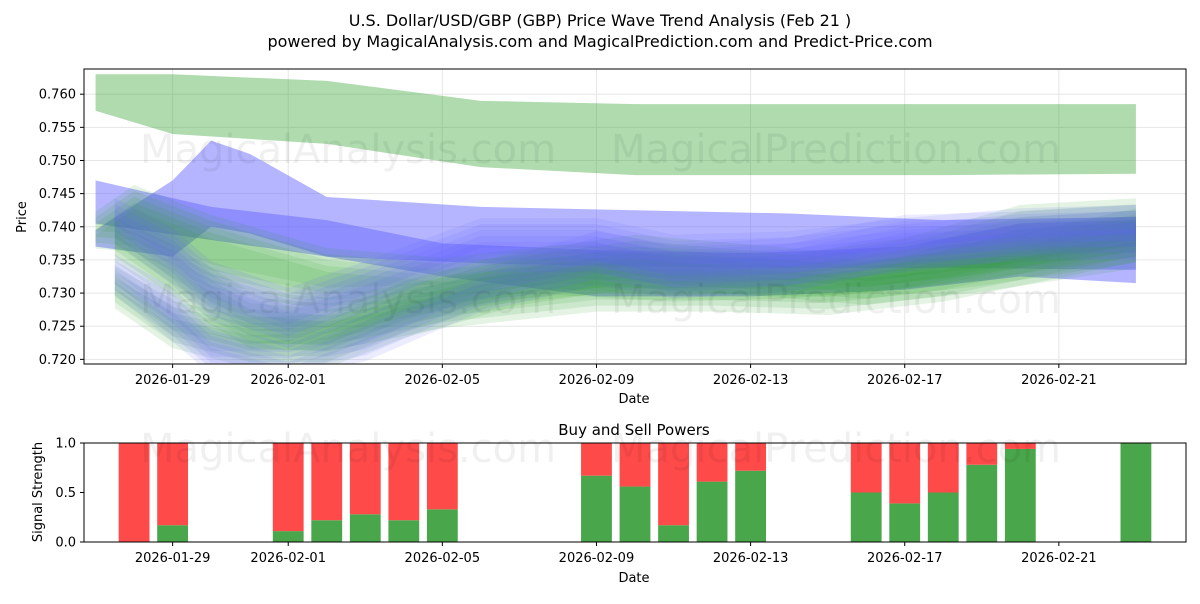  Describe the element at coordinates (836, 150) in the screenshot. I see `watermark-prediction-top: MagicalPrediction.com` at that location.